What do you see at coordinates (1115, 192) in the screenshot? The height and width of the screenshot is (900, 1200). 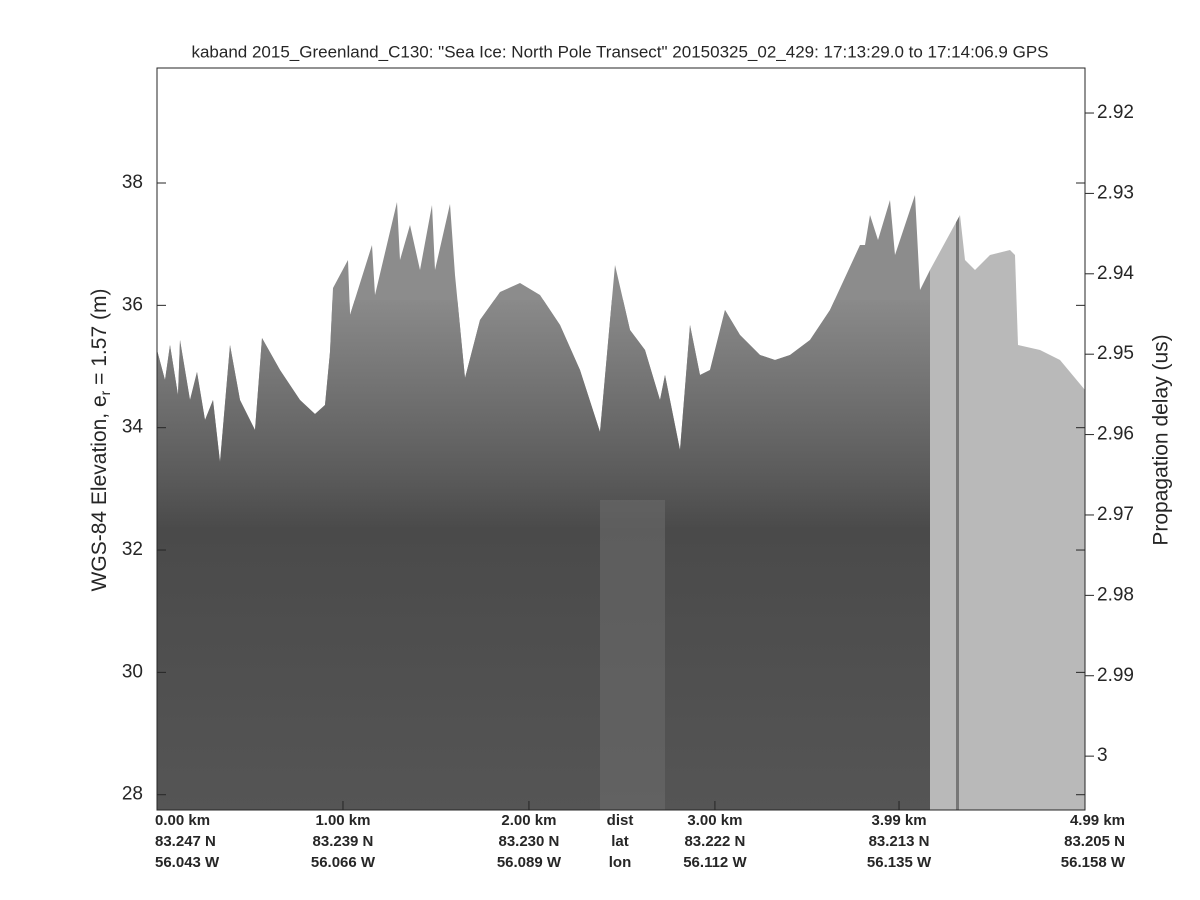 I see `y2-tick-label: 2.93` at bounding box center [1115, 192].